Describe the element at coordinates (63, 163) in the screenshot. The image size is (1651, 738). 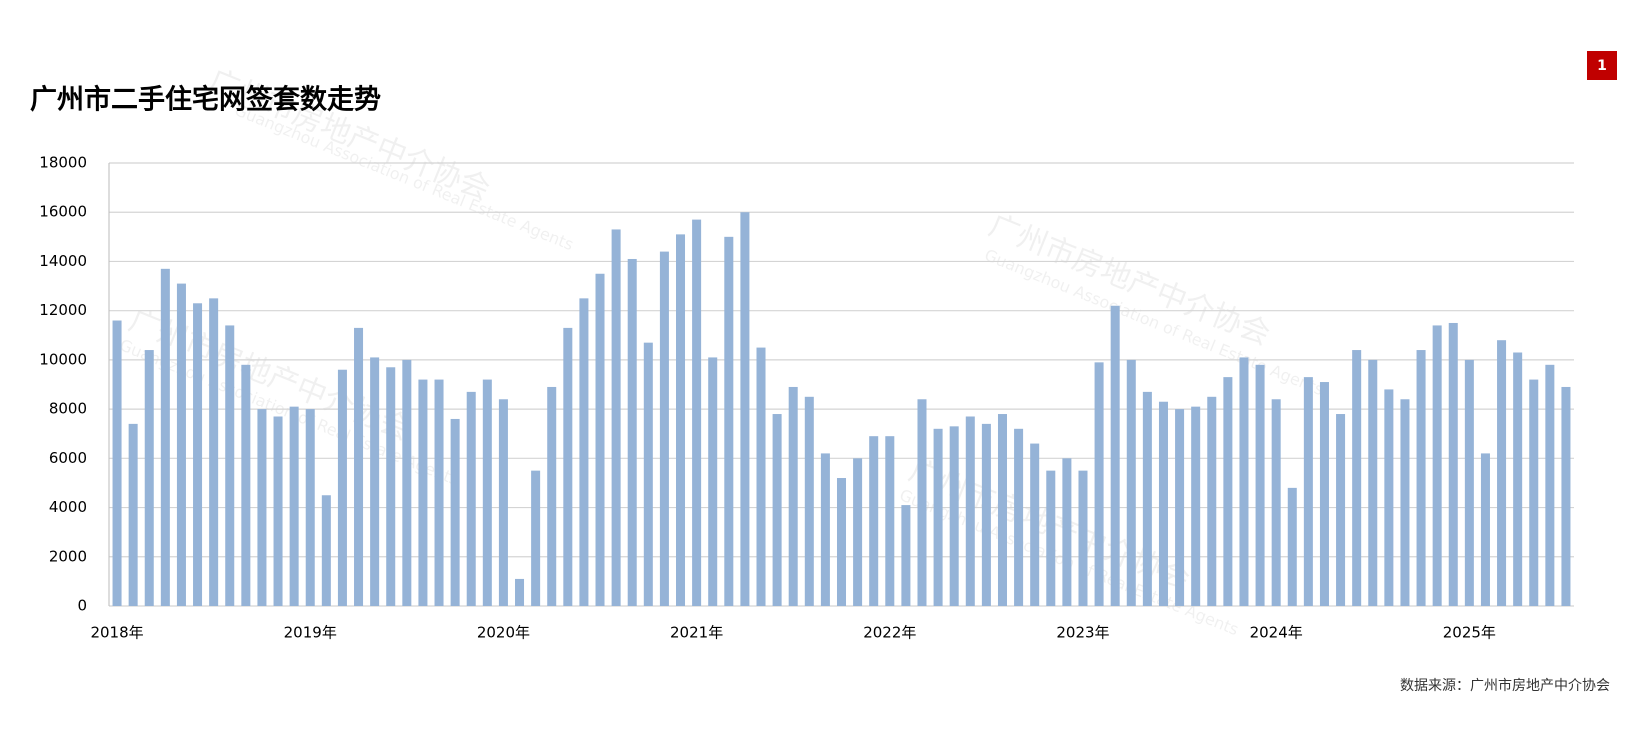
I see `y-tick-label: 18000` at that location.